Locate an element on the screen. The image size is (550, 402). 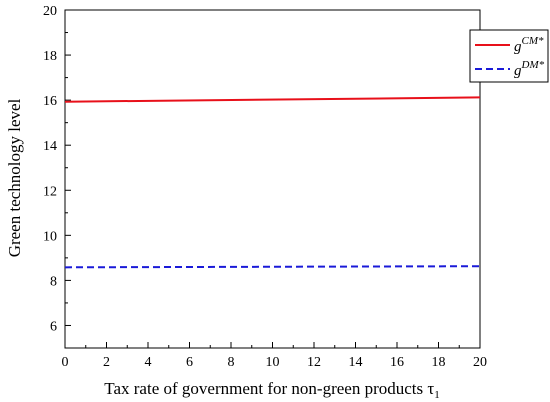
x-tick-label: 4 is located at coordinates (148, 362).